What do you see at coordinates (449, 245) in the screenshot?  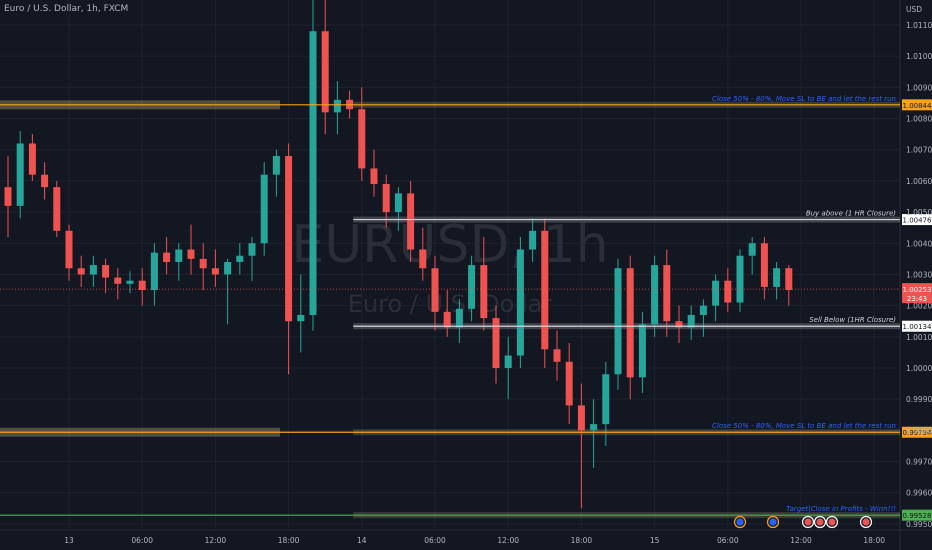 I see `watermark-symbol: EURUSD, 1h` at bounding box center [449, 245].